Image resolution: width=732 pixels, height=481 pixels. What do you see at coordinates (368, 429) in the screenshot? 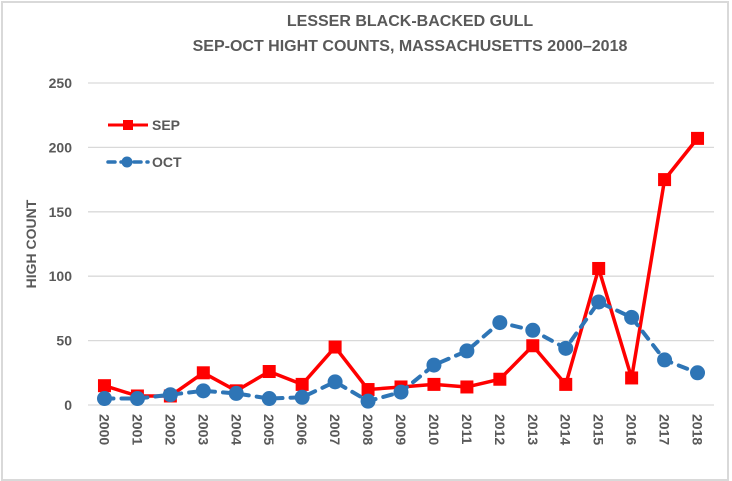
I see `x-tick-label: 2008` at bounding box center [368, 429].